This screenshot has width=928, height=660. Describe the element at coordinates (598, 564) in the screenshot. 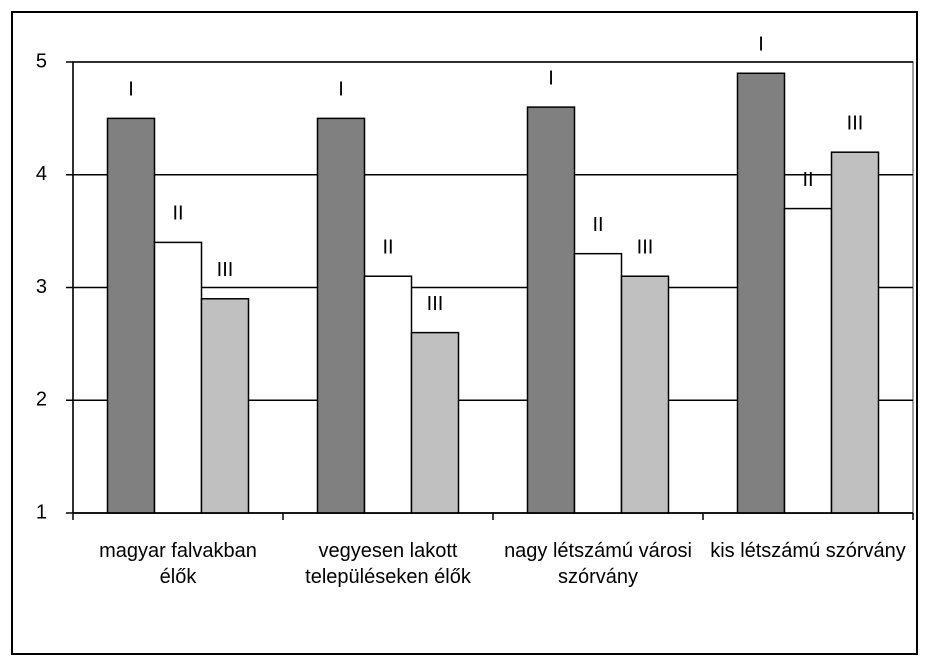

I see `x-tick-label: nagy létszámú városi szórvány` at that location.